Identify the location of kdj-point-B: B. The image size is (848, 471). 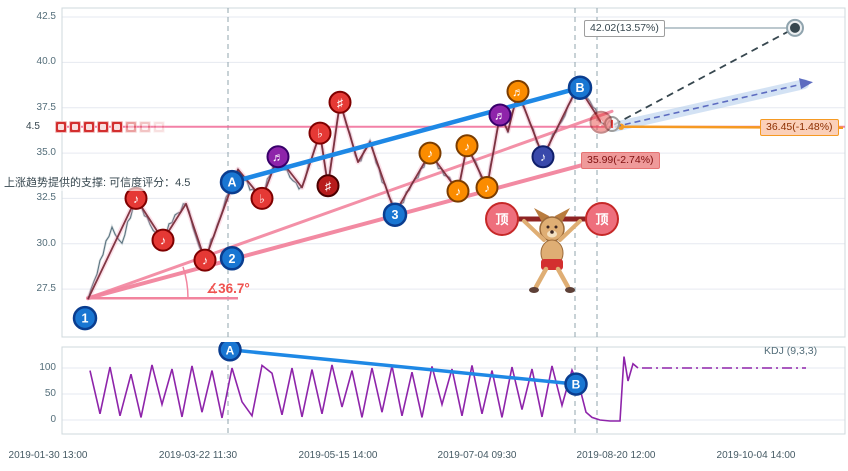
(576, 384).